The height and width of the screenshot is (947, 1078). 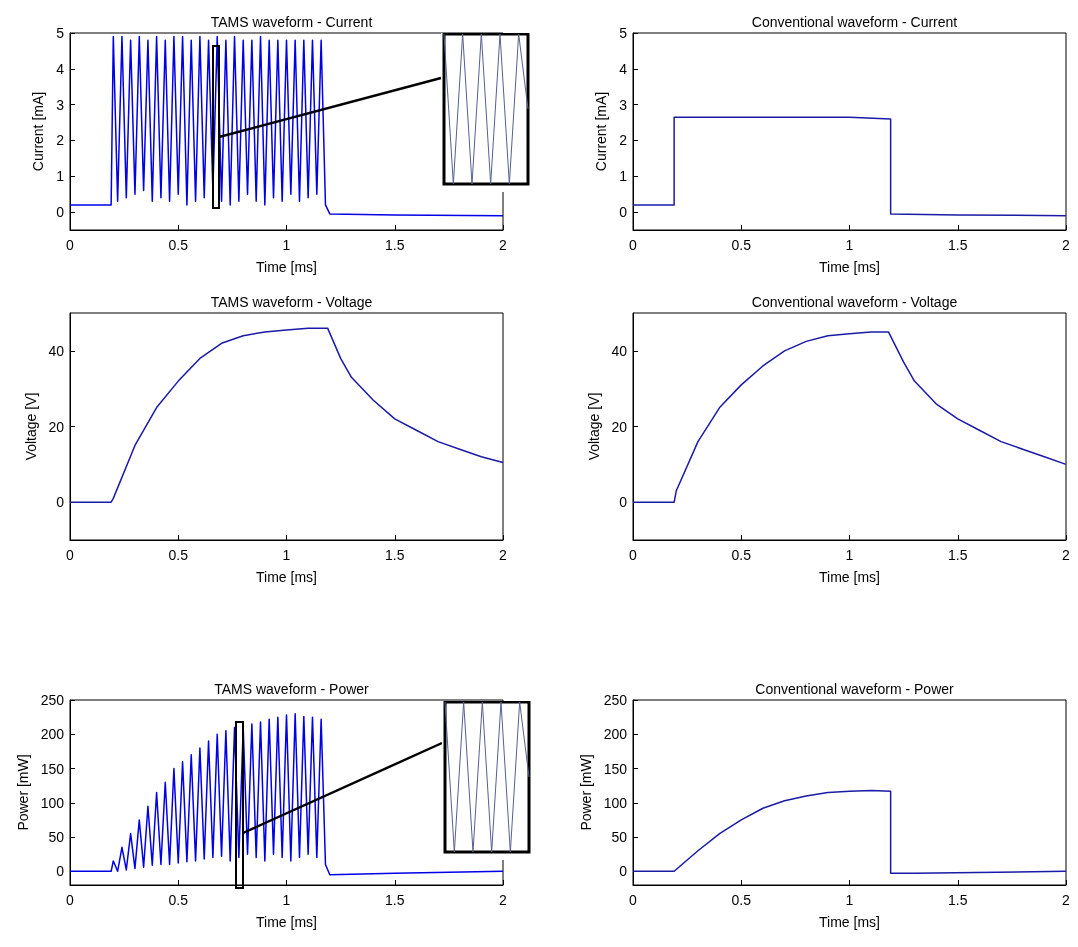 What do you see at coordinates (292, 689) in the screenshot?
I see `chart-title: TAMS waveform - Power` at bounding box center [292, 689].